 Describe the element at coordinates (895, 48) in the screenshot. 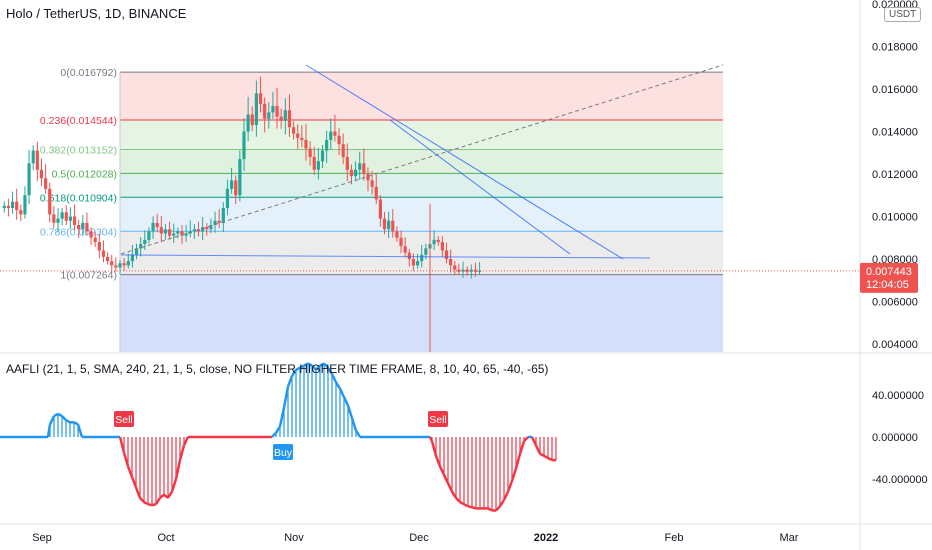

I see `price-tick-label: 0.018000` at that location.